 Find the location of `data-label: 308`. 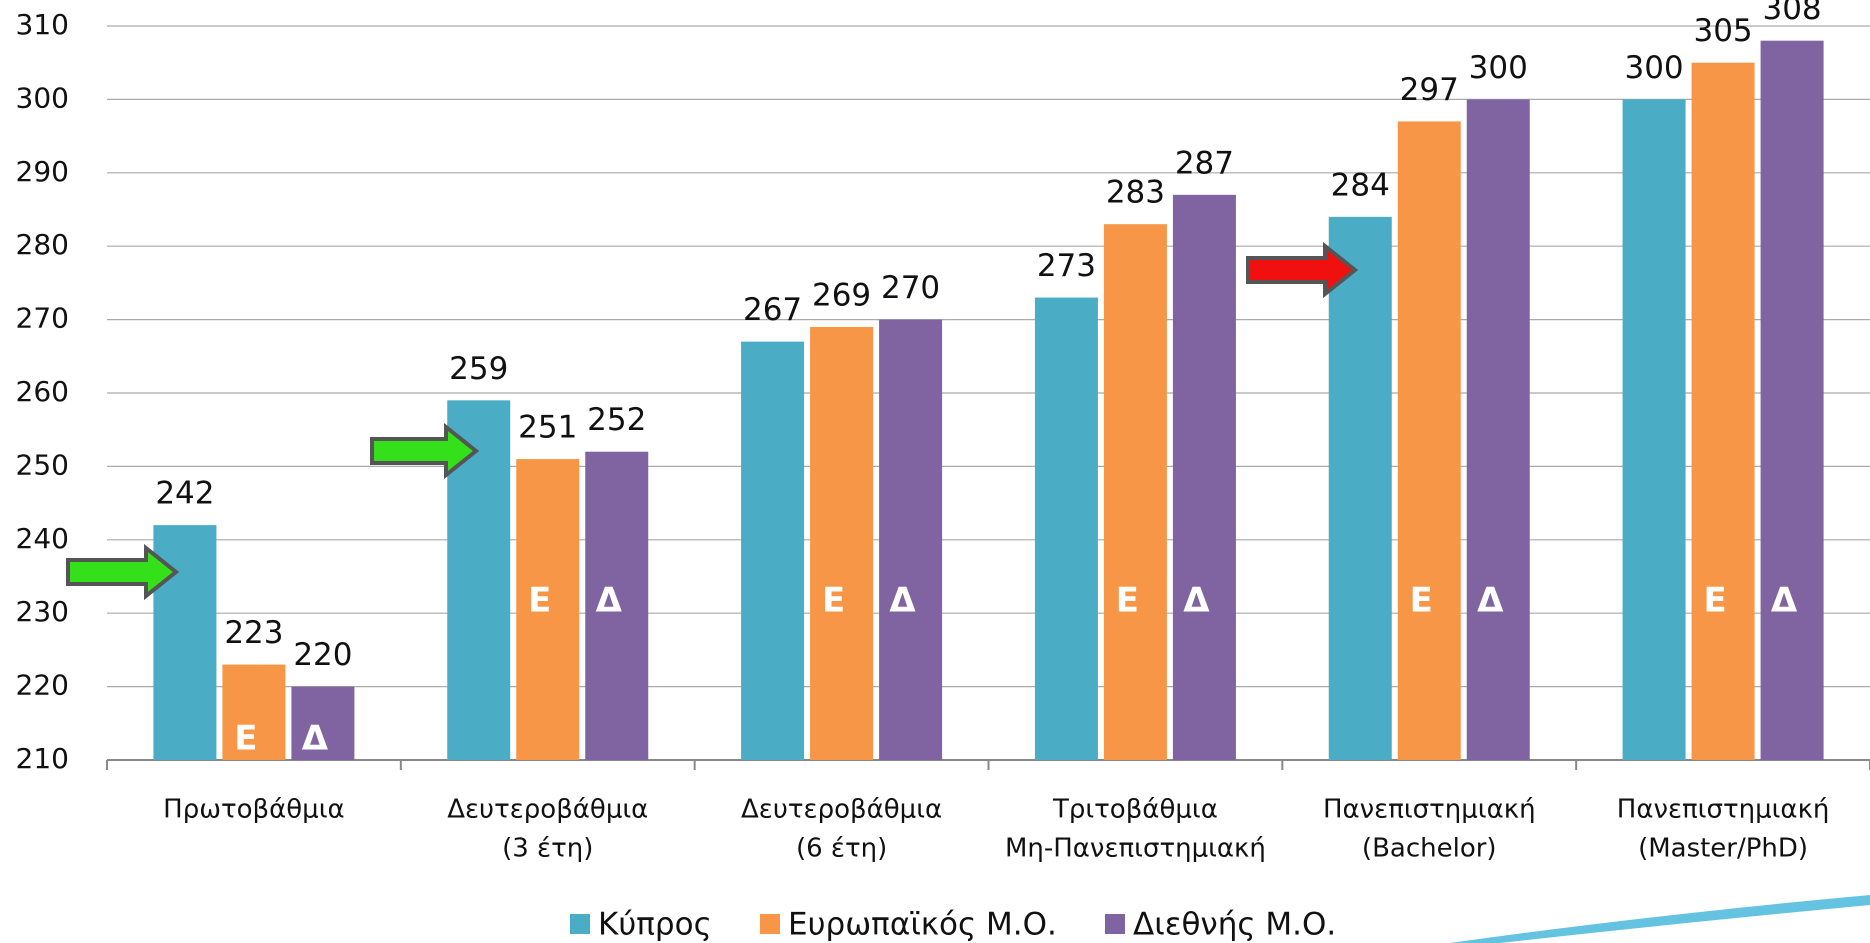

data-label: 308 is located at coordinates (1791, 13).